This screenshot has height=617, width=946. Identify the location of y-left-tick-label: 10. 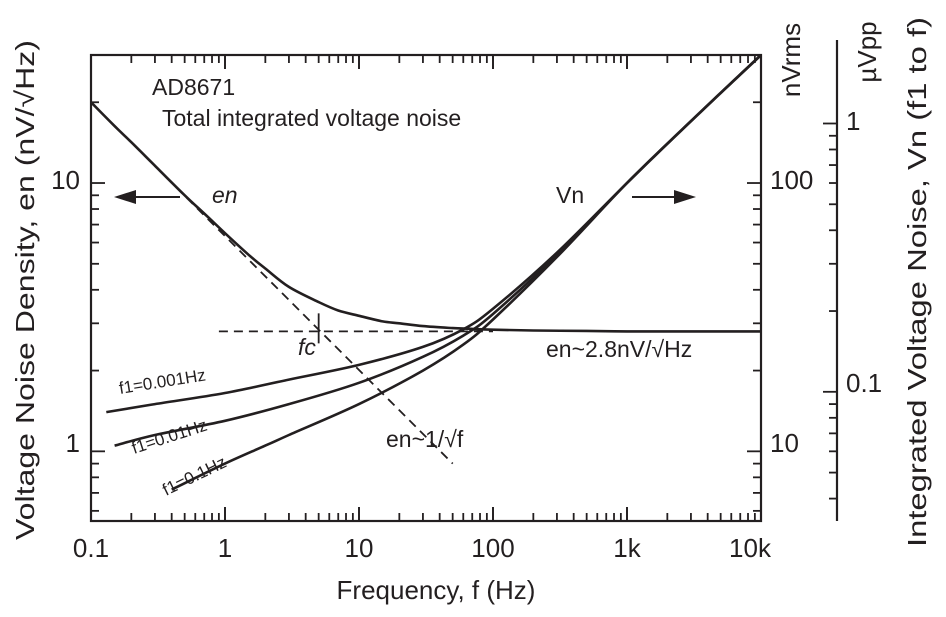
(65, 180).